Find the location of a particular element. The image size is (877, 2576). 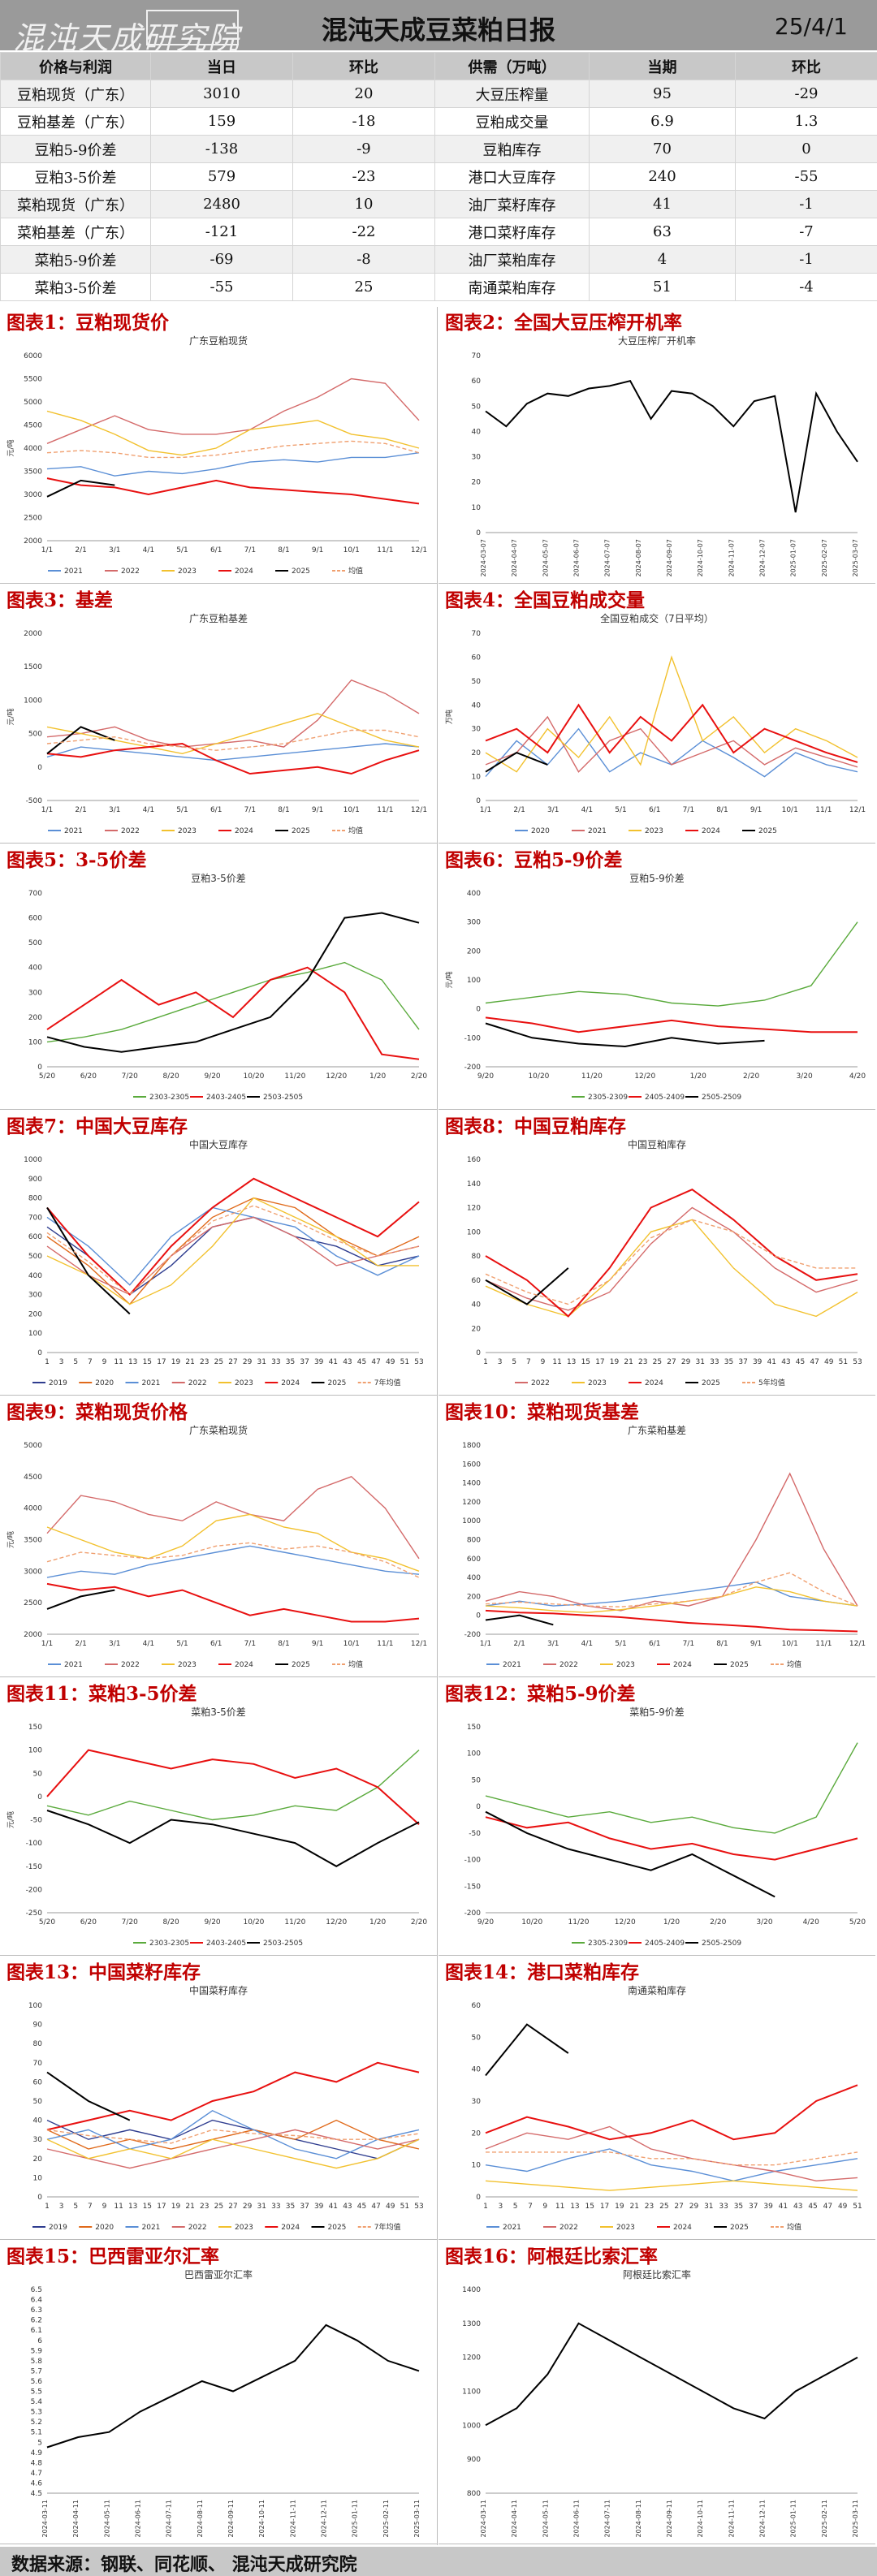

chart-section-title: 图表9：菜粕现货价格 is located at coordinates (97, 1412).